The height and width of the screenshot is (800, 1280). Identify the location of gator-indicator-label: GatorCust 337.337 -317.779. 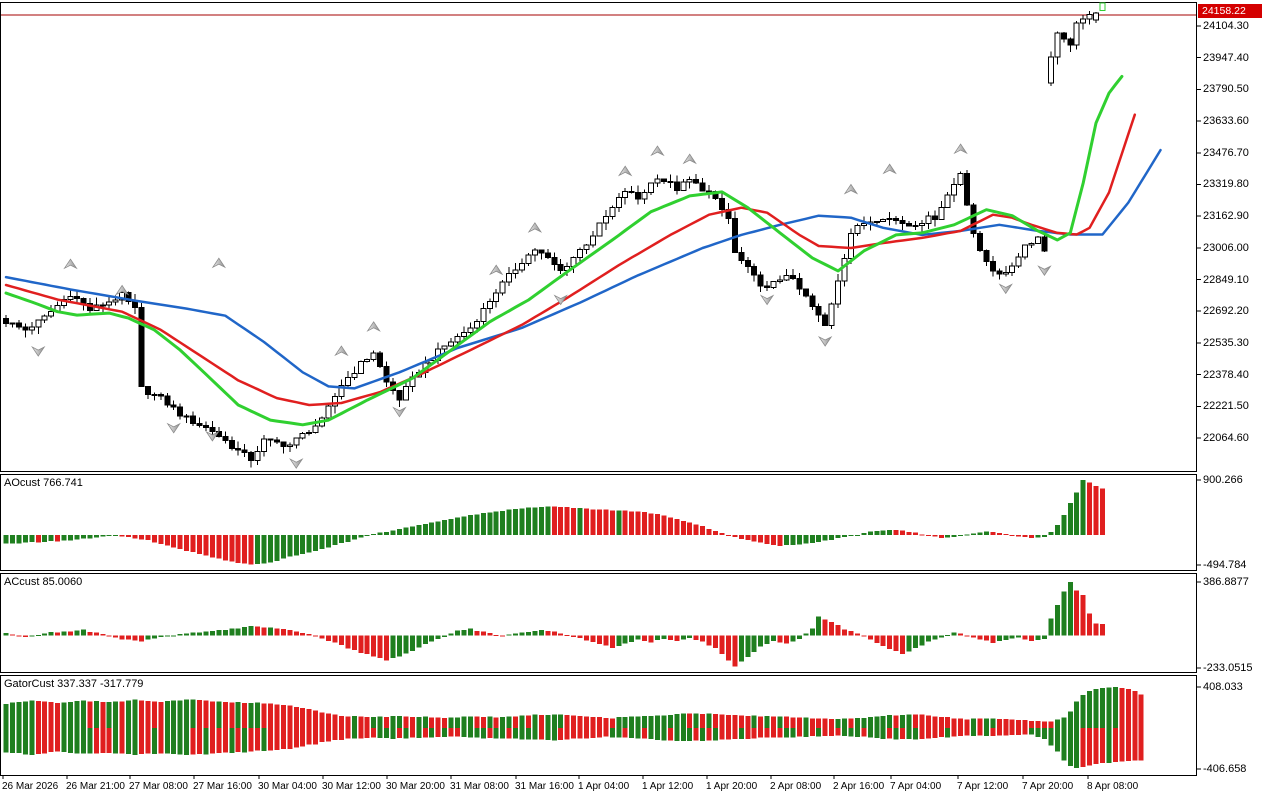
(74, 684).